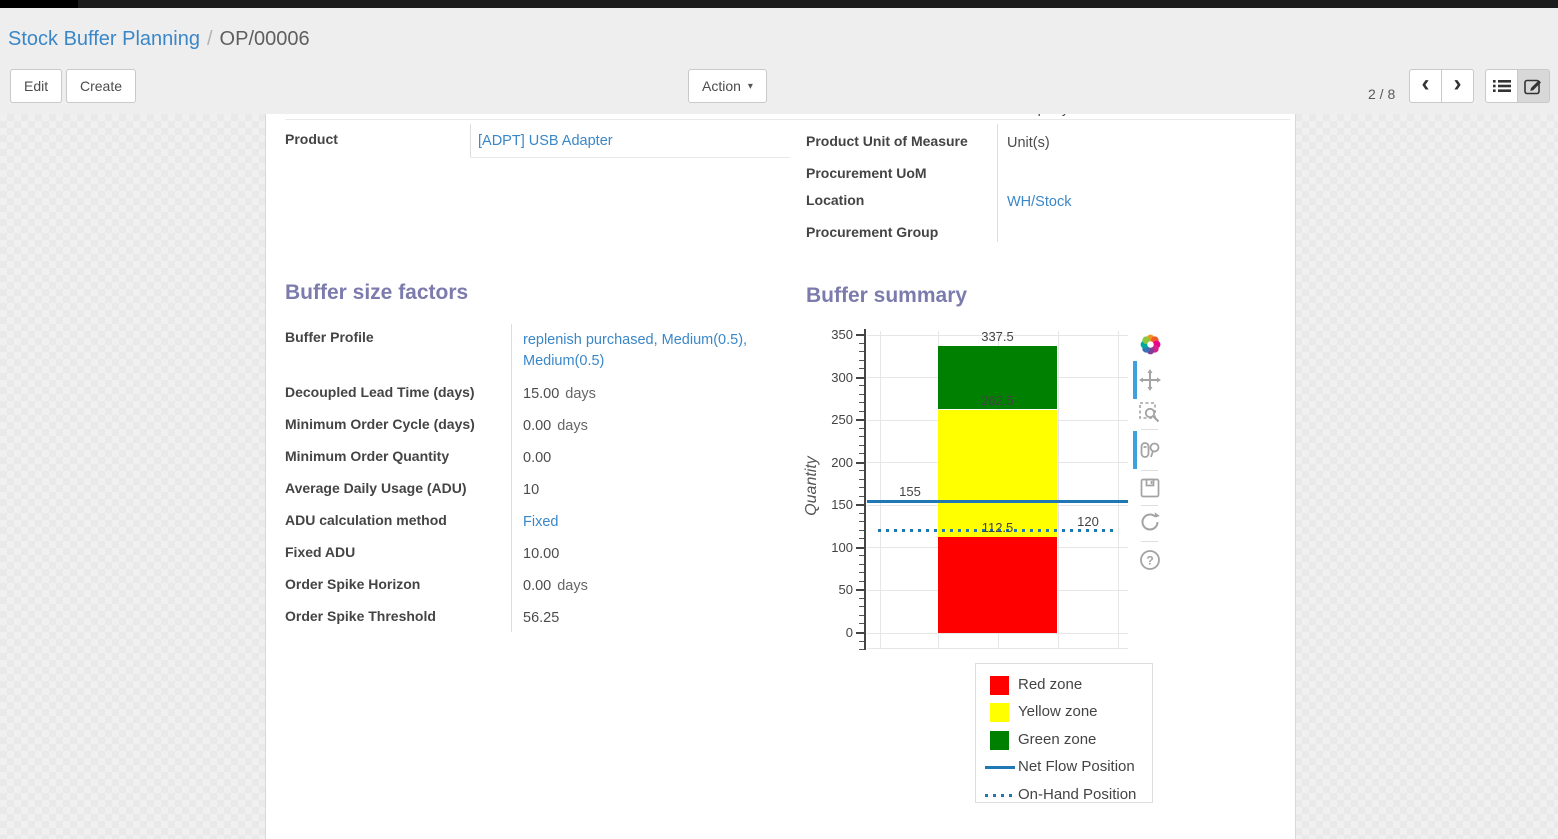  I want to click on green-zone-bar, so click(997, 377).